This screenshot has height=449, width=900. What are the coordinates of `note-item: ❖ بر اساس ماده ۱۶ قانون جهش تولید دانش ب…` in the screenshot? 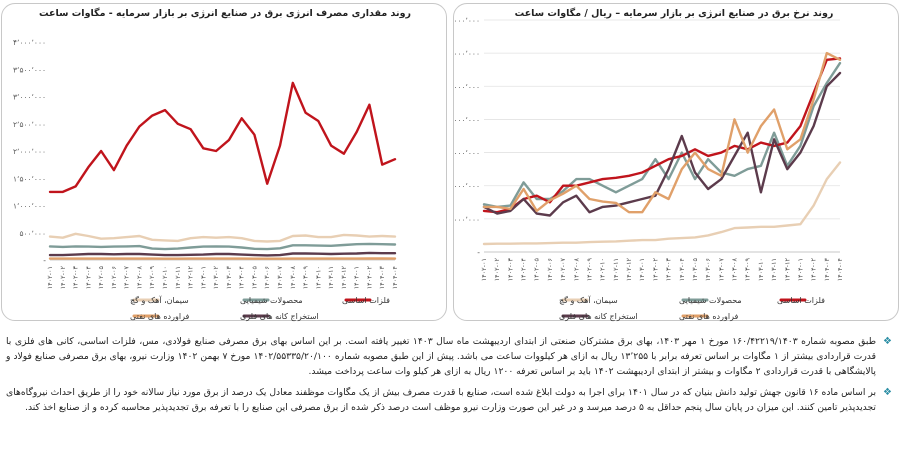 It's located at (450, 400).